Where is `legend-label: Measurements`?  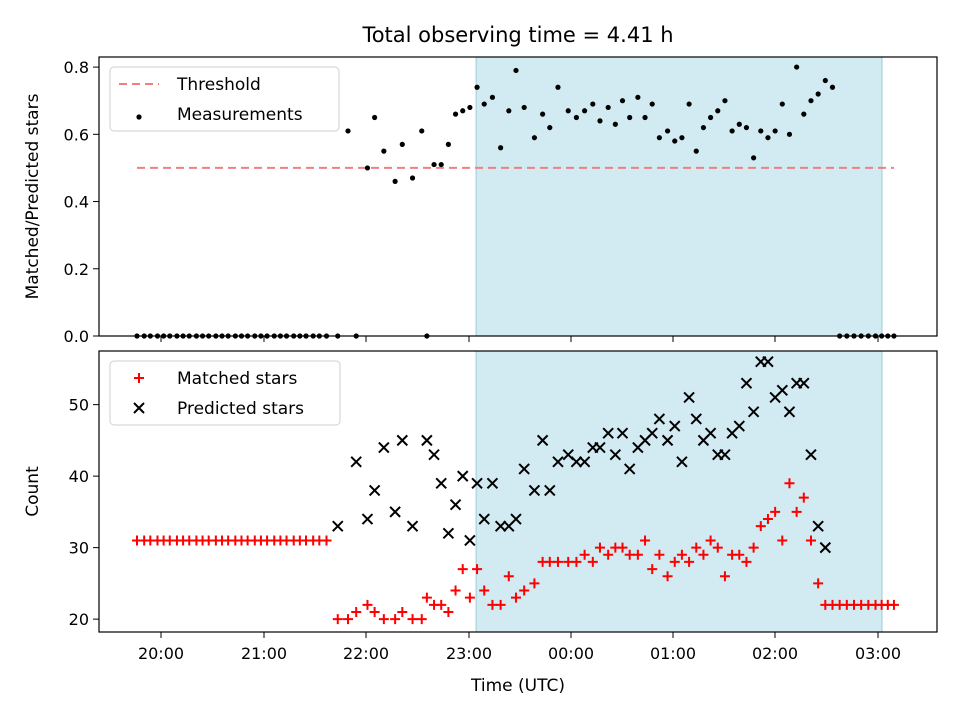 legend-label: Measurements is located at coordinates (240, 115).